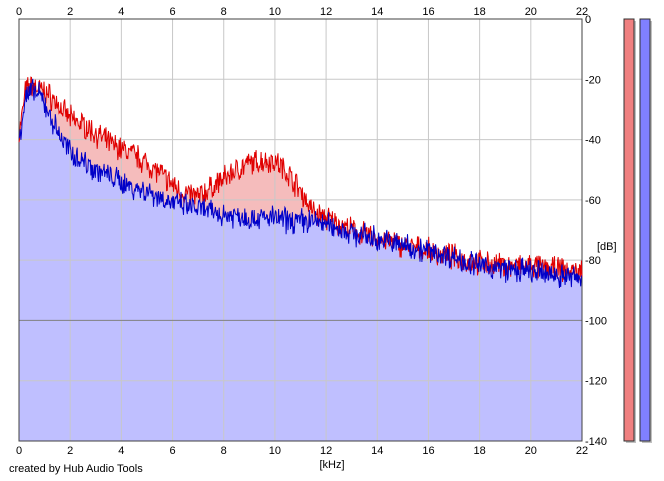 The height and width of the screenshot is (481, 664). Describe the element at coordinates (326, 12) in the screenshot. I see `x-tick-top-12: 12` at that location.